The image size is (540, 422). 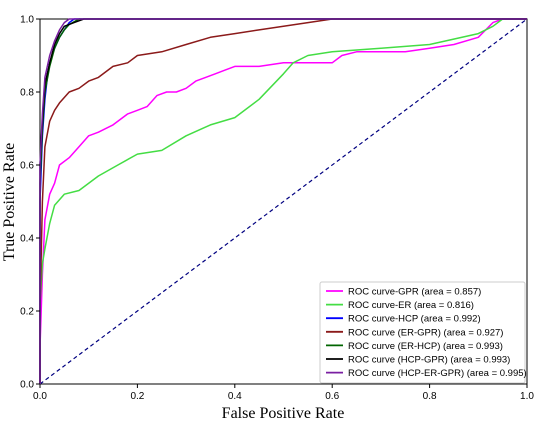 What do you see at coordinates (414, 292) in the screenshot?
I see `legend-entry-0: ROC curve-GPR (area = 0.857)` at bounding box center [414, 292].